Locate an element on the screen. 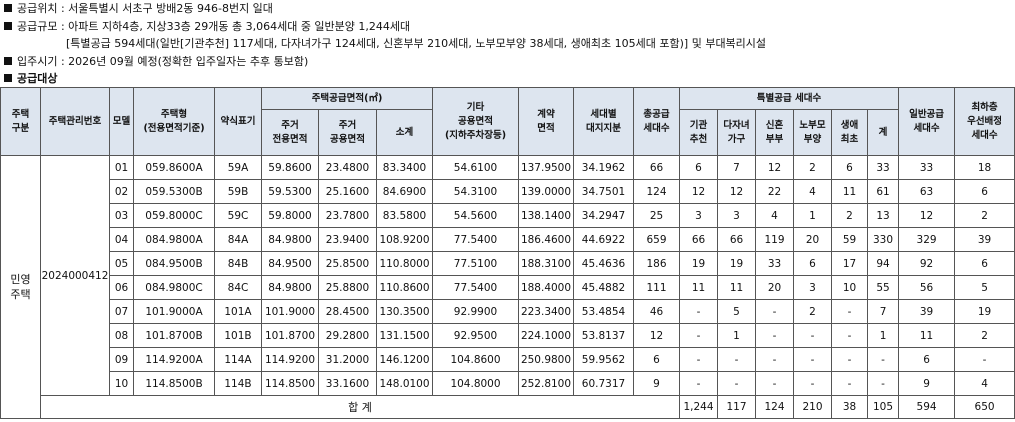 The height and width of the screenshot is (422, 1015). cell-s2: 11 is located at coordinates (736, 287).